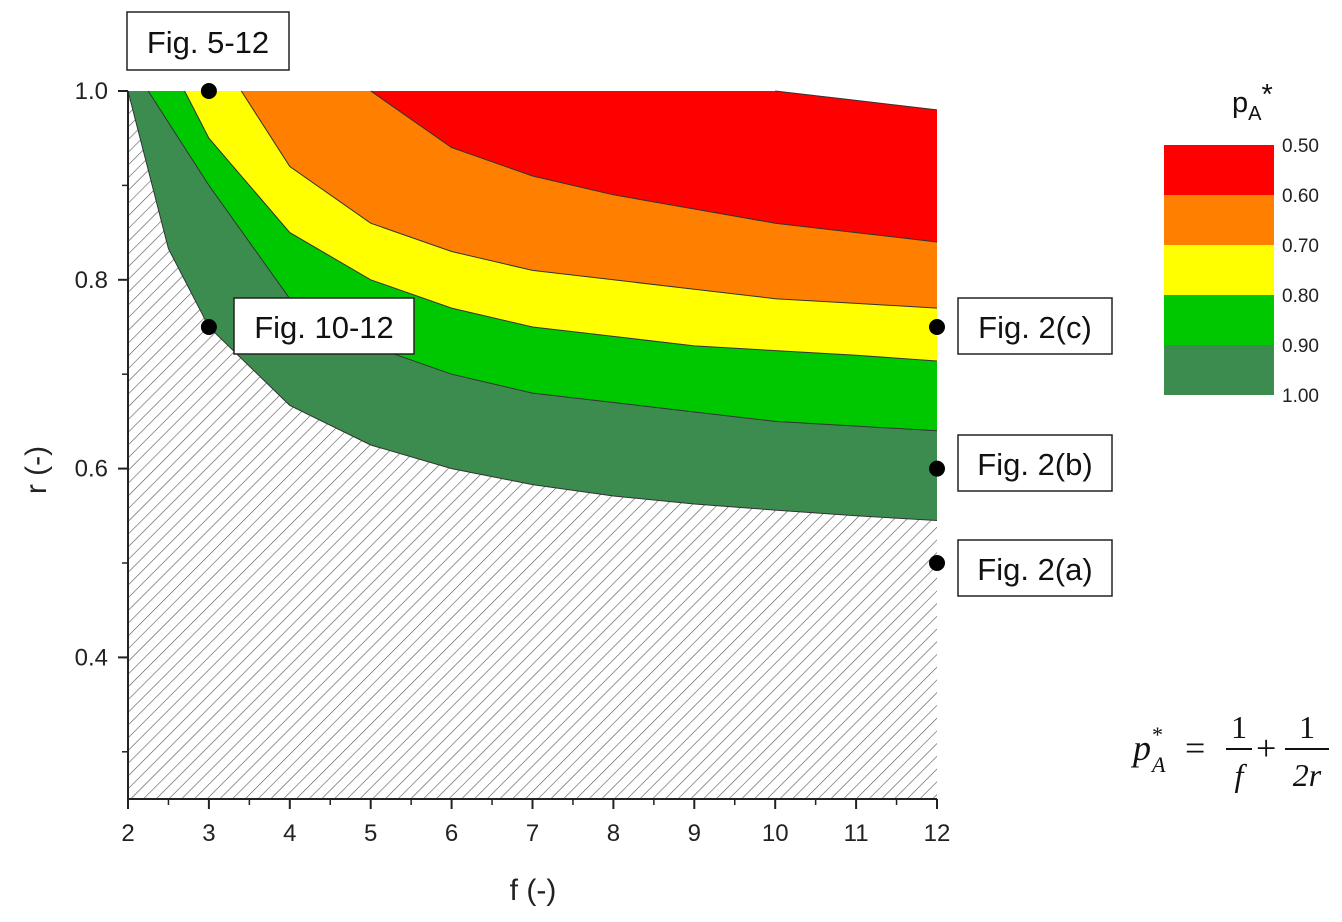  Describe the element at coordinates (856, 100) in the screenshot. I see `contour-line-0.50` at that location.